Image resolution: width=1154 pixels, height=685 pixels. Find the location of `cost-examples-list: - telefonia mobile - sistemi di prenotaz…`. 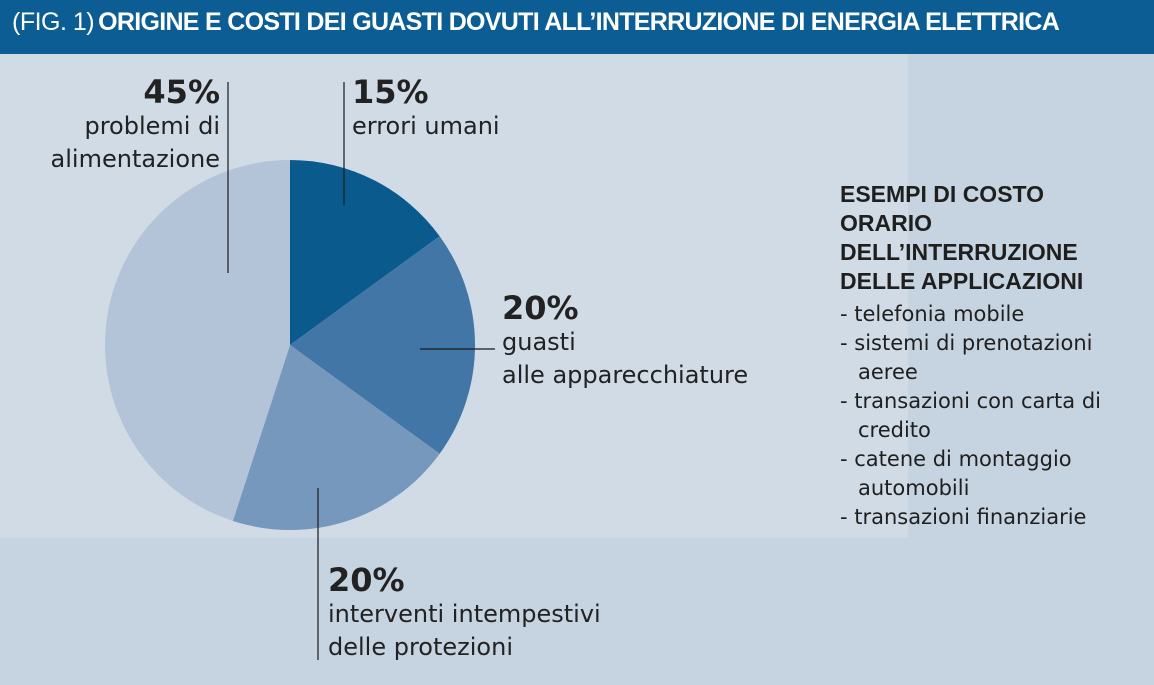

cost-examples-list: - telefonia mobile - sistemi di prenotaz… is located at coordinates (990, 416).